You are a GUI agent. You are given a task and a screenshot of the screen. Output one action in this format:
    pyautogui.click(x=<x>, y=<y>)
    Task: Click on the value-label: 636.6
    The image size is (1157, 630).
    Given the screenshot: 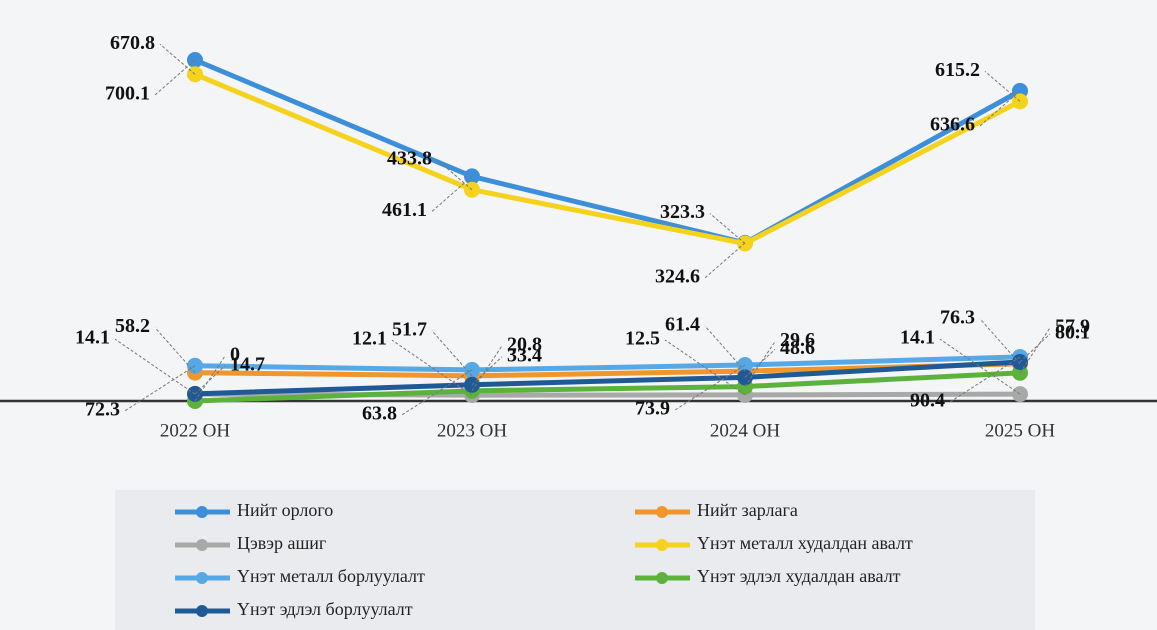 What is the action you would take?
    pyautogui.click(x=952, y=125)
    